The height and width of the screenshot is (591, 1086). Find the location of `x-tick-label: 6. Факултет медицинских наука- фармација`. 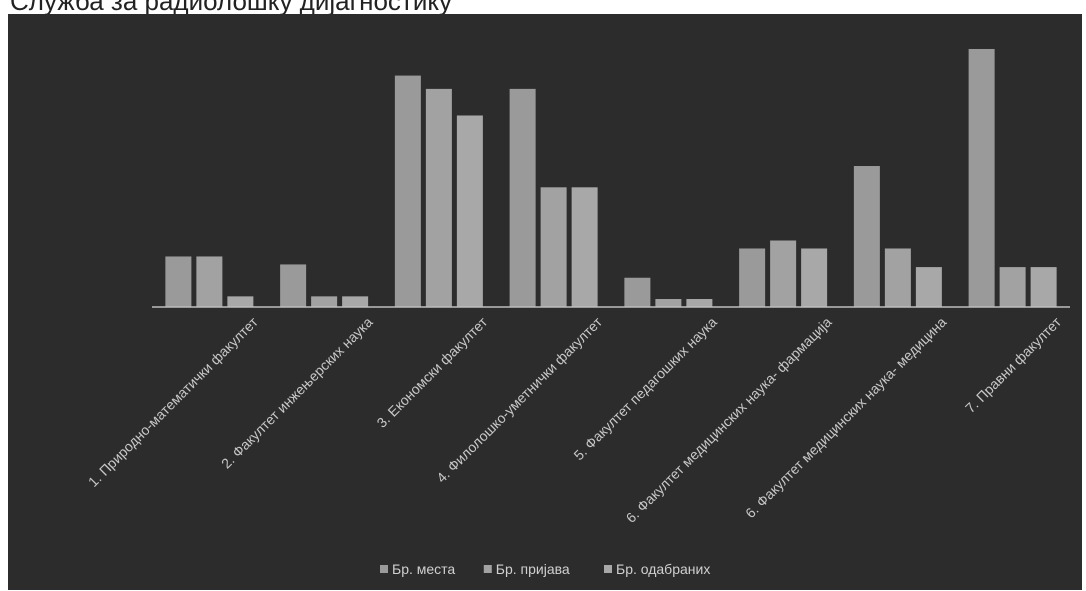

x-tick-label: 6. Факултет медицинских наука- фармација is located at coordinates (729, 420).